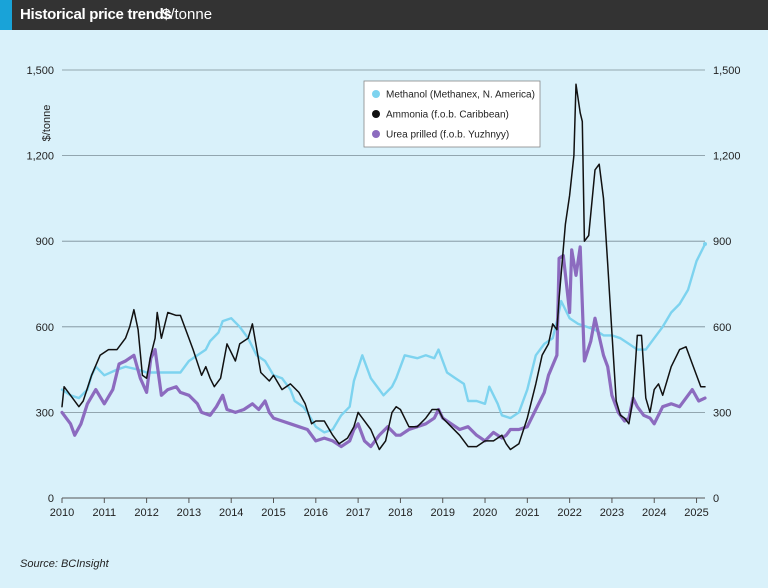  What do you see at coordinates (727, 285) in the screenshot?
I see `y-axis-right: 0 300 600 900 1,200 1,500` at bounding box center [727, 285].